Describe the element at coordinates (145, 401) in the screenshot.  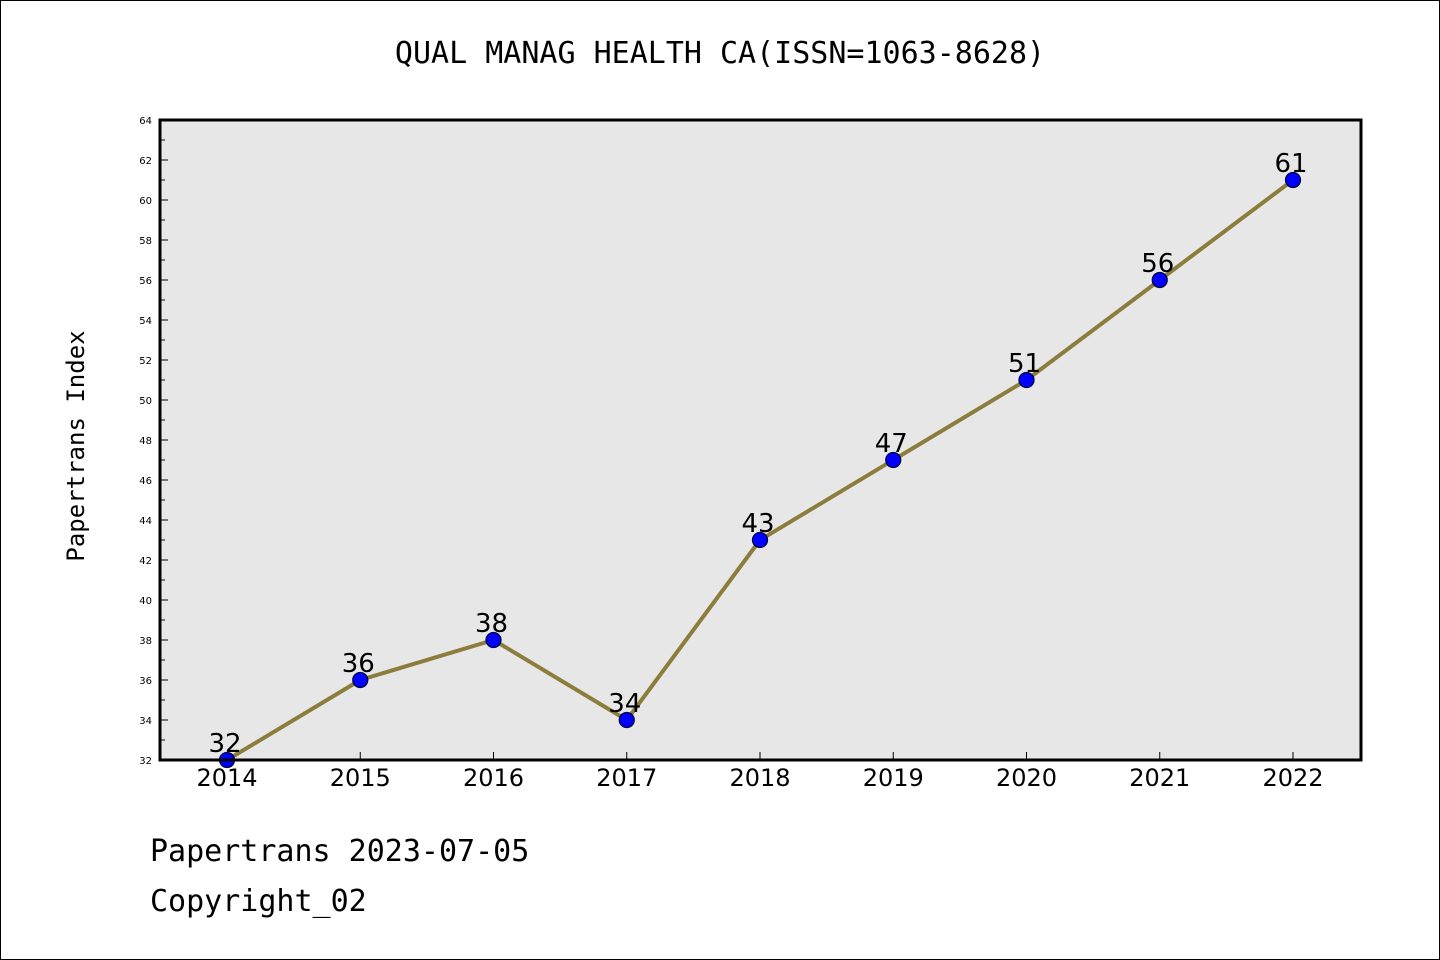
I see `y-tick-label: 50` at that location.